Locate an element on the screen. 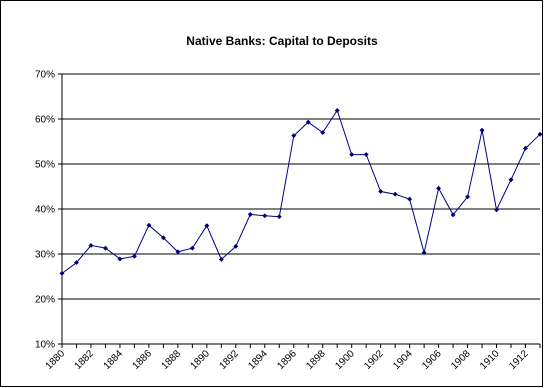 The image size is (544, 388). x-tick-label: 1888 is located at coordinates (171, 360).